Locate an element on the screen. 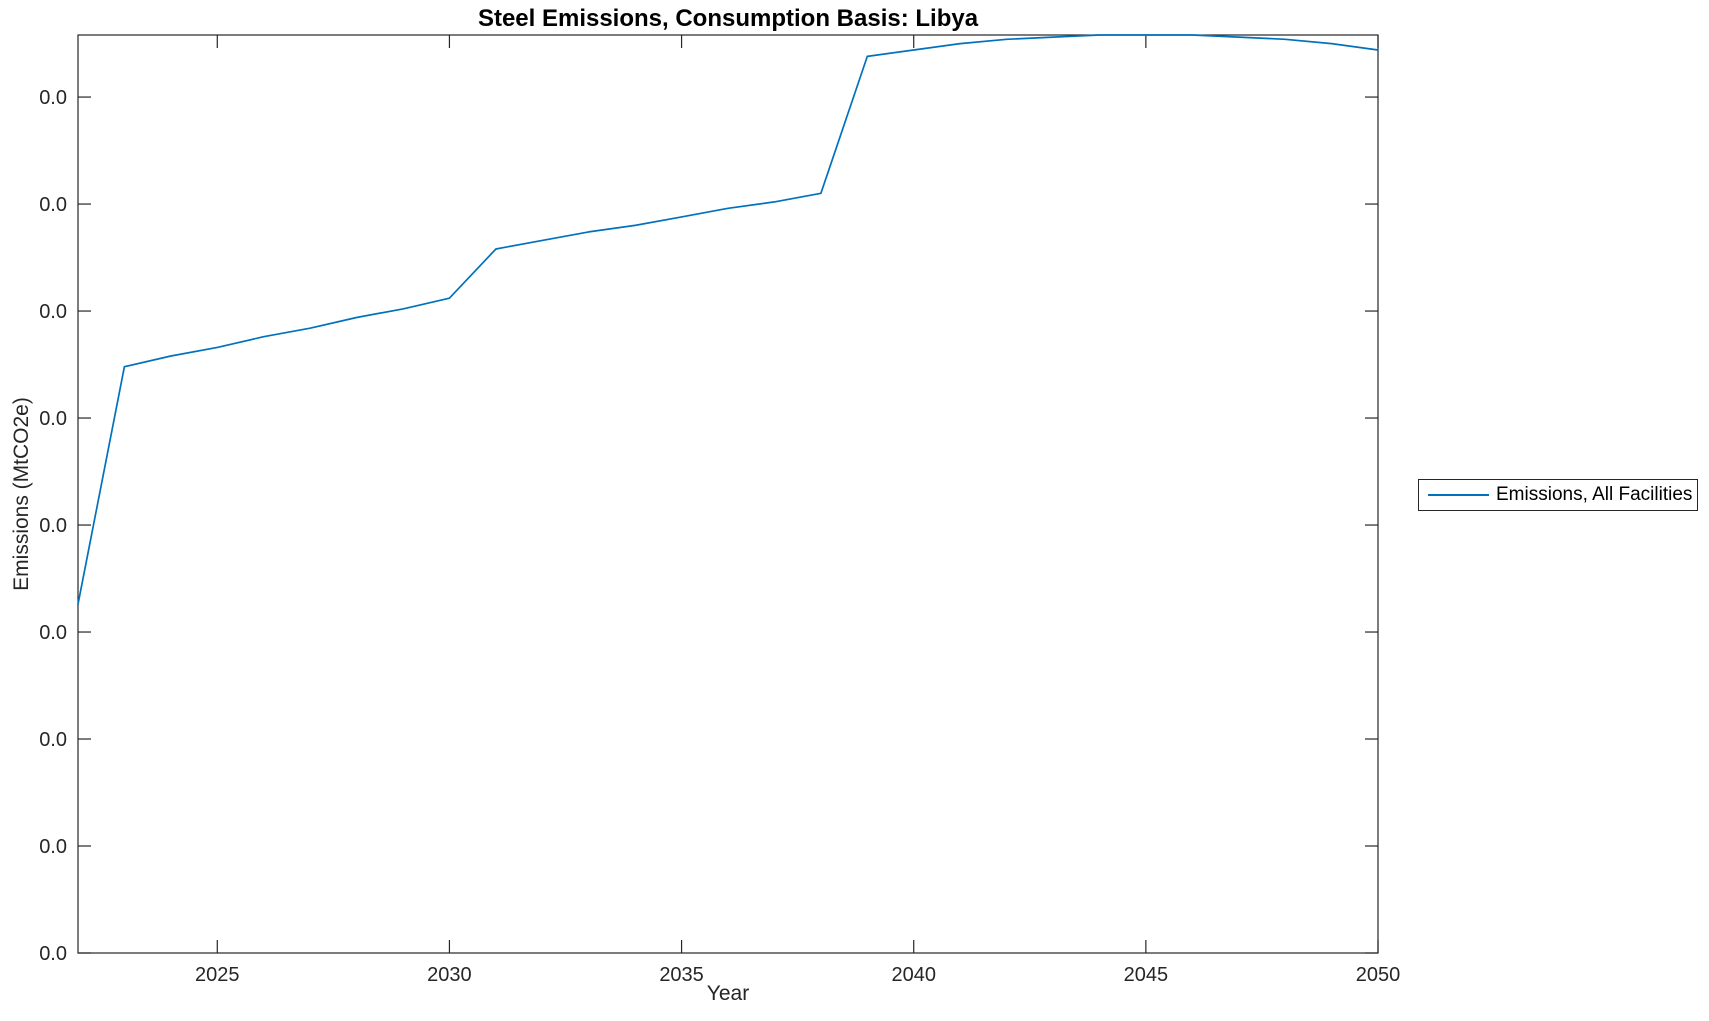  legend-entry-label: Emissions, All Facilities is located at coordinates (1594, 494).